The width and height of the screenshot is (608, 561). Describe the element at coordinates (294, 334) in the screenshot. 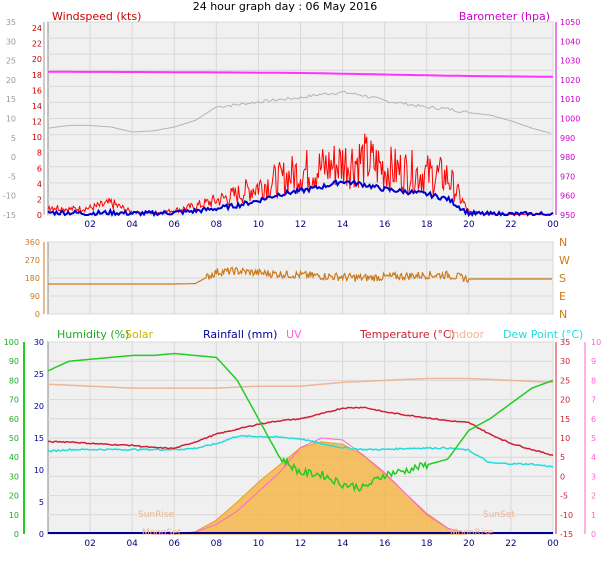

I see `uv-label: UV` at that location.